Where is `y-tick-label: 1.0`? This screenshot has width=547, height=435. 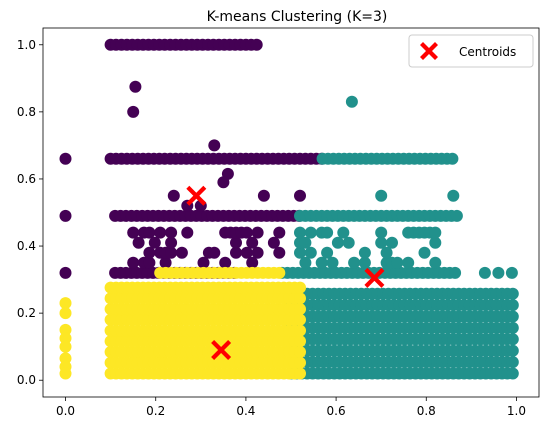 y-tick-label: 1.0 is located at coordinates (26, 45).